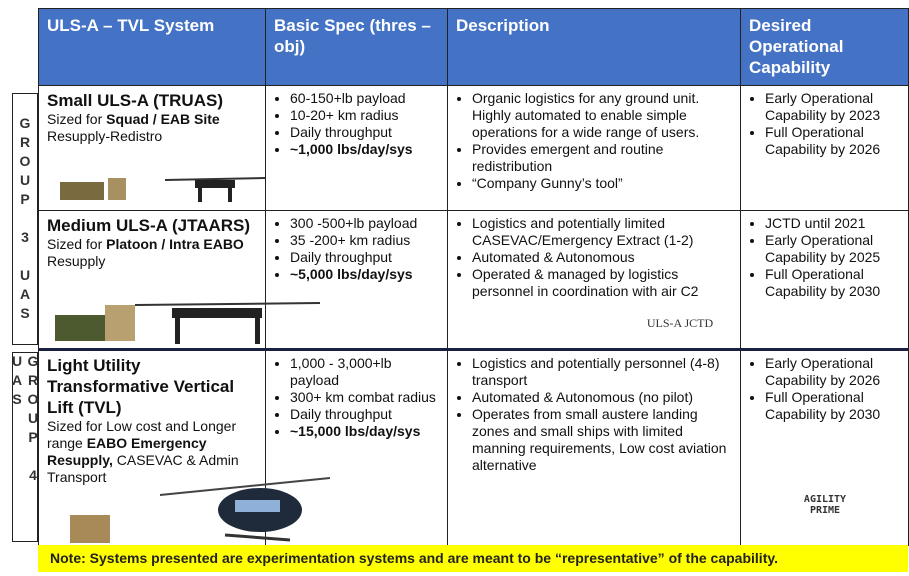 This screenshot has width=909, height=576. Describe the element at coordinates (364, 223) in the screenshot. I see `spec-item: 300 -500+lb payload` at that location.